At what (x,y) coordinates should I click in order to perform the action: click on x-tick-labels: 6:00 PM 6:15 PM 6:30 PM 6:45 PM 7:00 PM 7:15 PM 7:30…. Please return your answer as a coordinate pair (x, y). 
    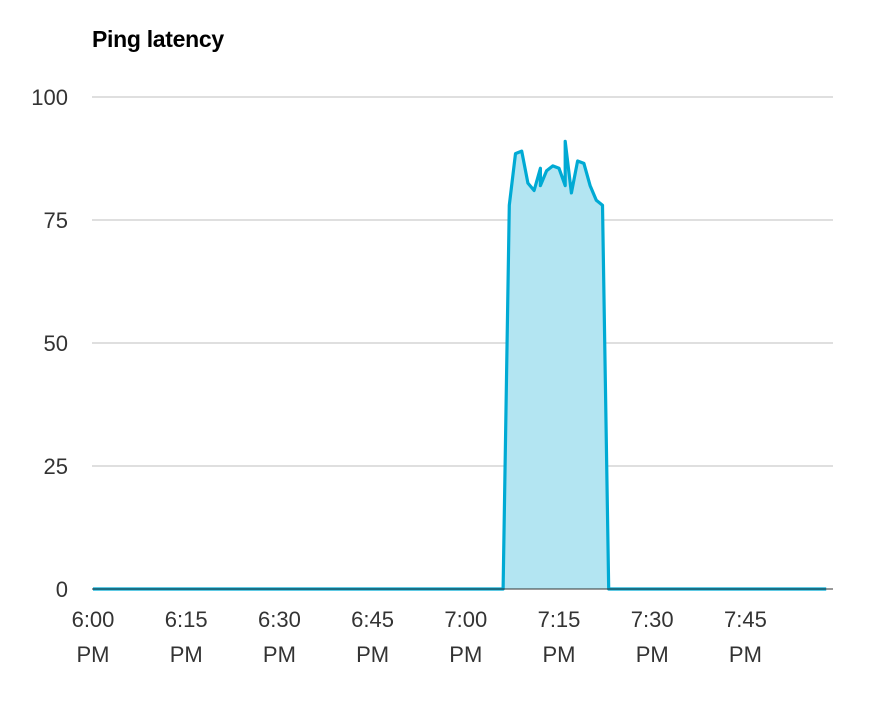
    Looking at the image, I should click on (419, 637).